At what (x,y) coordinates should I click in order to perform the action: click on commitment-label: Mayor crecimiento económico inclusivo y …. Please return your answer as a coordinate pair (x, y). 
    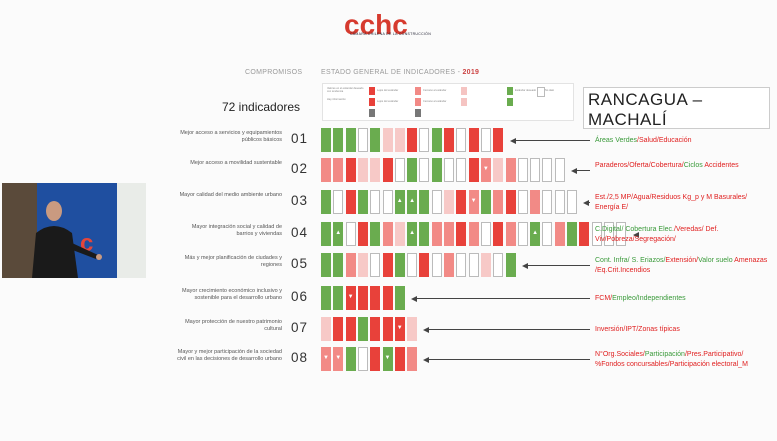
    Looking at the image, I should click on (232, 294).